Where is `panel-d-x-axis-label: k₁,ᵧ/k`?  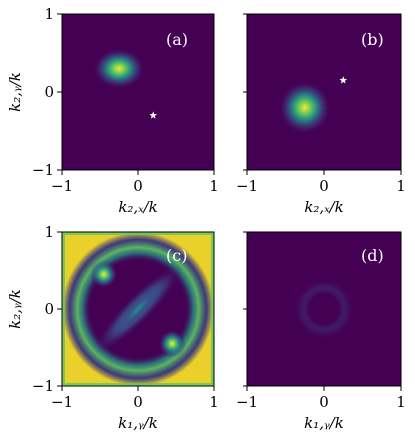
panel-d-x-axis-label: k₁,ᵧ/k is located at coordinates (324, 423).